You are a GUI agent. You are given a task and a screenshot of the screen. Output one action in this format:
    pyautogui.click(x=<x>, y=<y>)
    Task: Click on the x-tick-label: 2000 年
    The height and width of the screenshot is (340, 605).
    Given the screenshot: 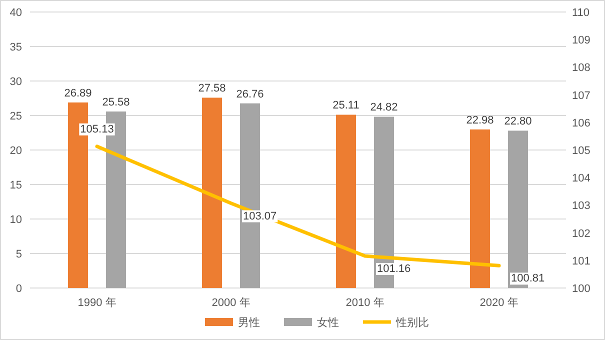 What is the action you would take?
    pyautogui.click(x=231, y=303)
    